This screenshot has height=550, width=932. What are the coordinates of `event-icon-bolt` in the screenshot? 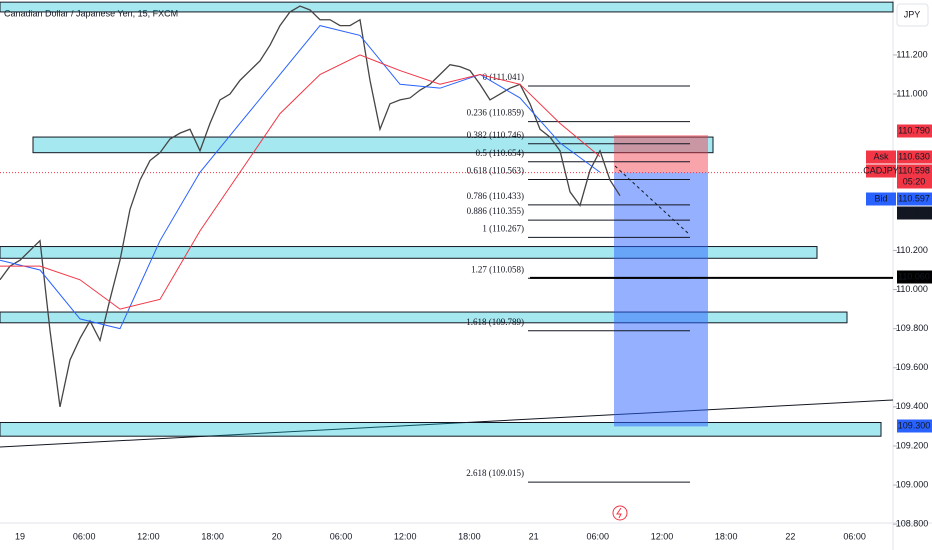 It's located at (619, 513).